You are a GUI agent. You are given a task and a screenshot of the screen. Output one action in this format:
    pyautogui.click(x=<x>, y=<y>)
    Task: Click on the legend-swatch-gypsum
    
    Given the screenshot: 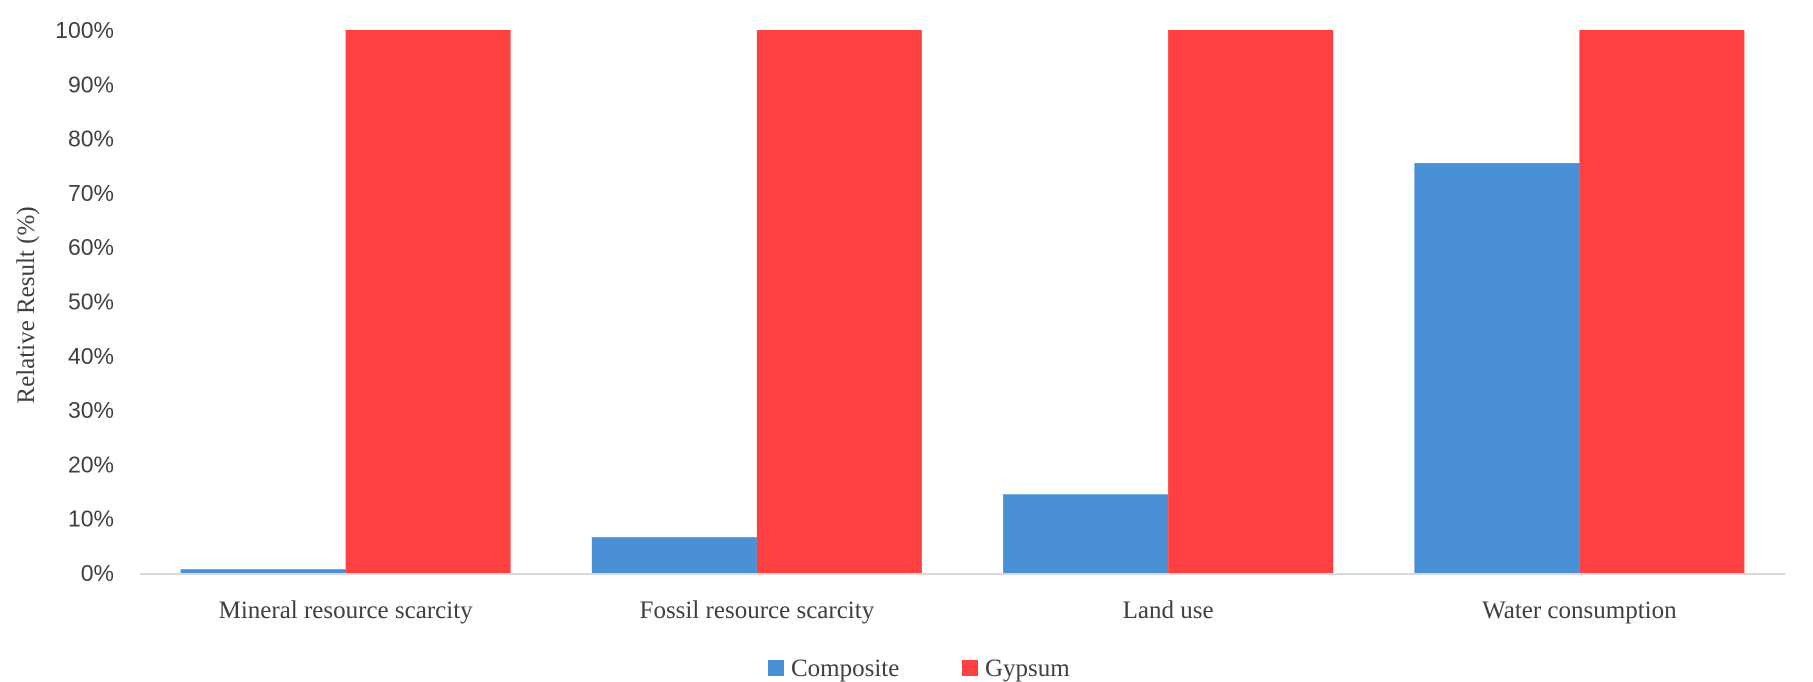 What is the action you would take?
    pyautogui.click(x=970, y=668)
    